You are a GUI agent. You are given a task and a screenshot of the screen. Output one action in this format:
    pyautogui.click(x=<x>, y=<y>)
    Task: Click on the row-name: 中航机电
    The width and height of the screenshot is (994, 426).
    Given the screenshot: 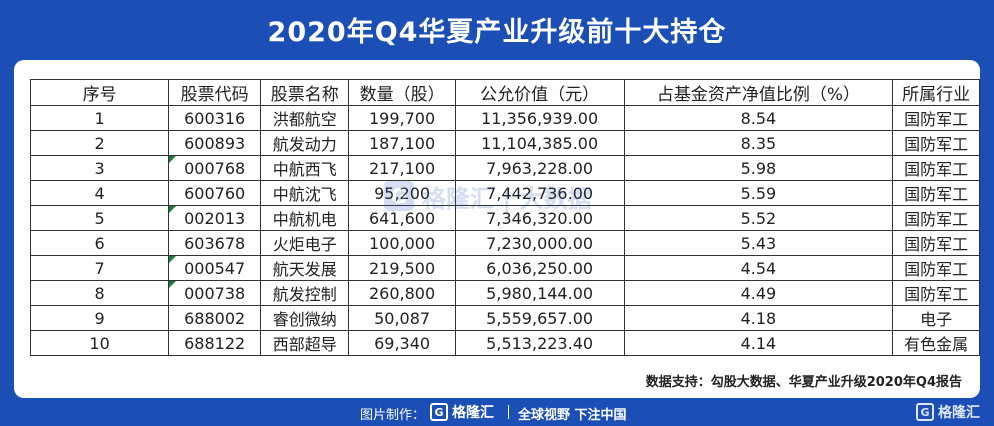 What is the action you would take?
    pyautogui.click(x=305, y=218)
    